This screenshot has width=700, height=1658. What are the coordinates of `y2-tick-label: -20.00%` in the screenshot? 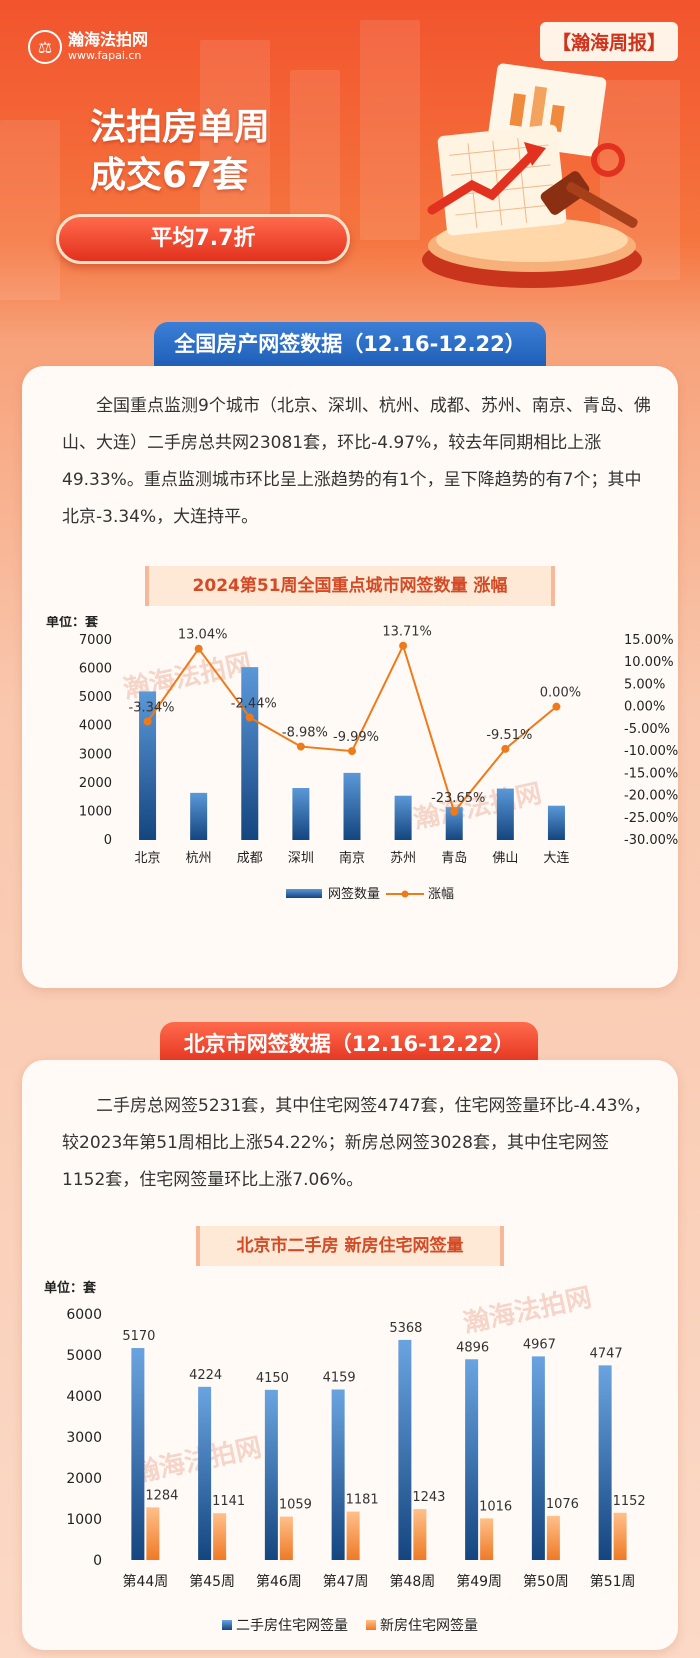 It's located at (651, 796).